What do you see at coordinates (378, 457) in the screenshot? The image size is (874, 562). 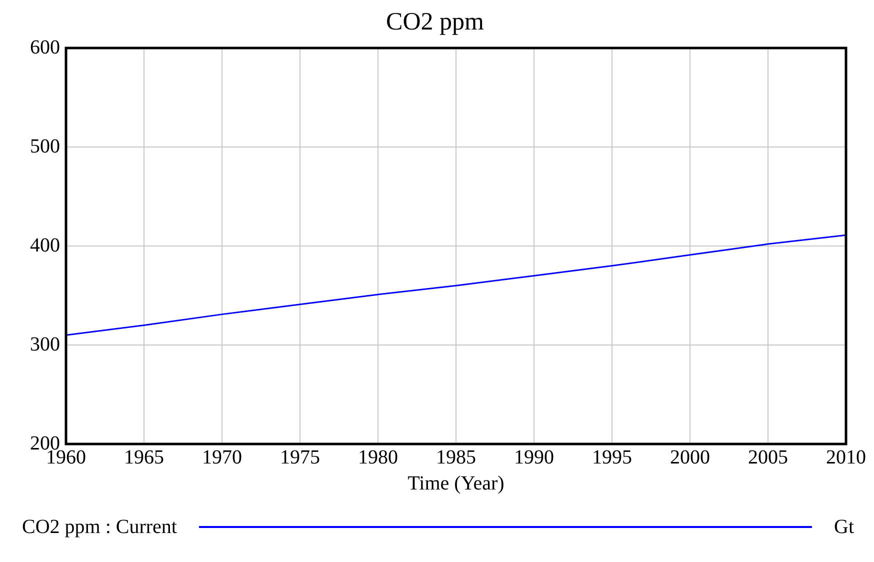 I see `x-tick-label: 1980` at bounding box center [378, 457].